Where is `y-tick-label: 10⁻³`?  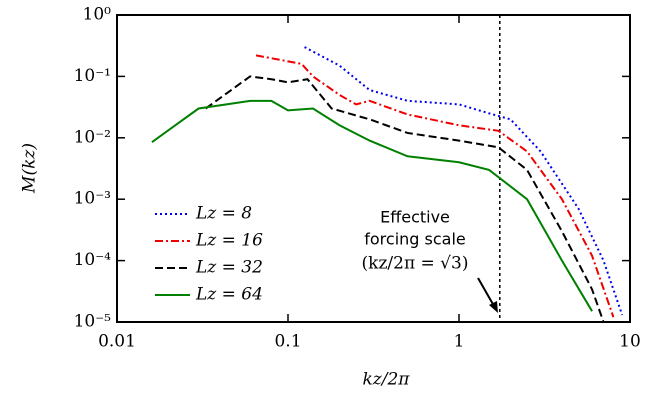
y-tick-label: 10⁻³ is located at coordinates (92, 199).